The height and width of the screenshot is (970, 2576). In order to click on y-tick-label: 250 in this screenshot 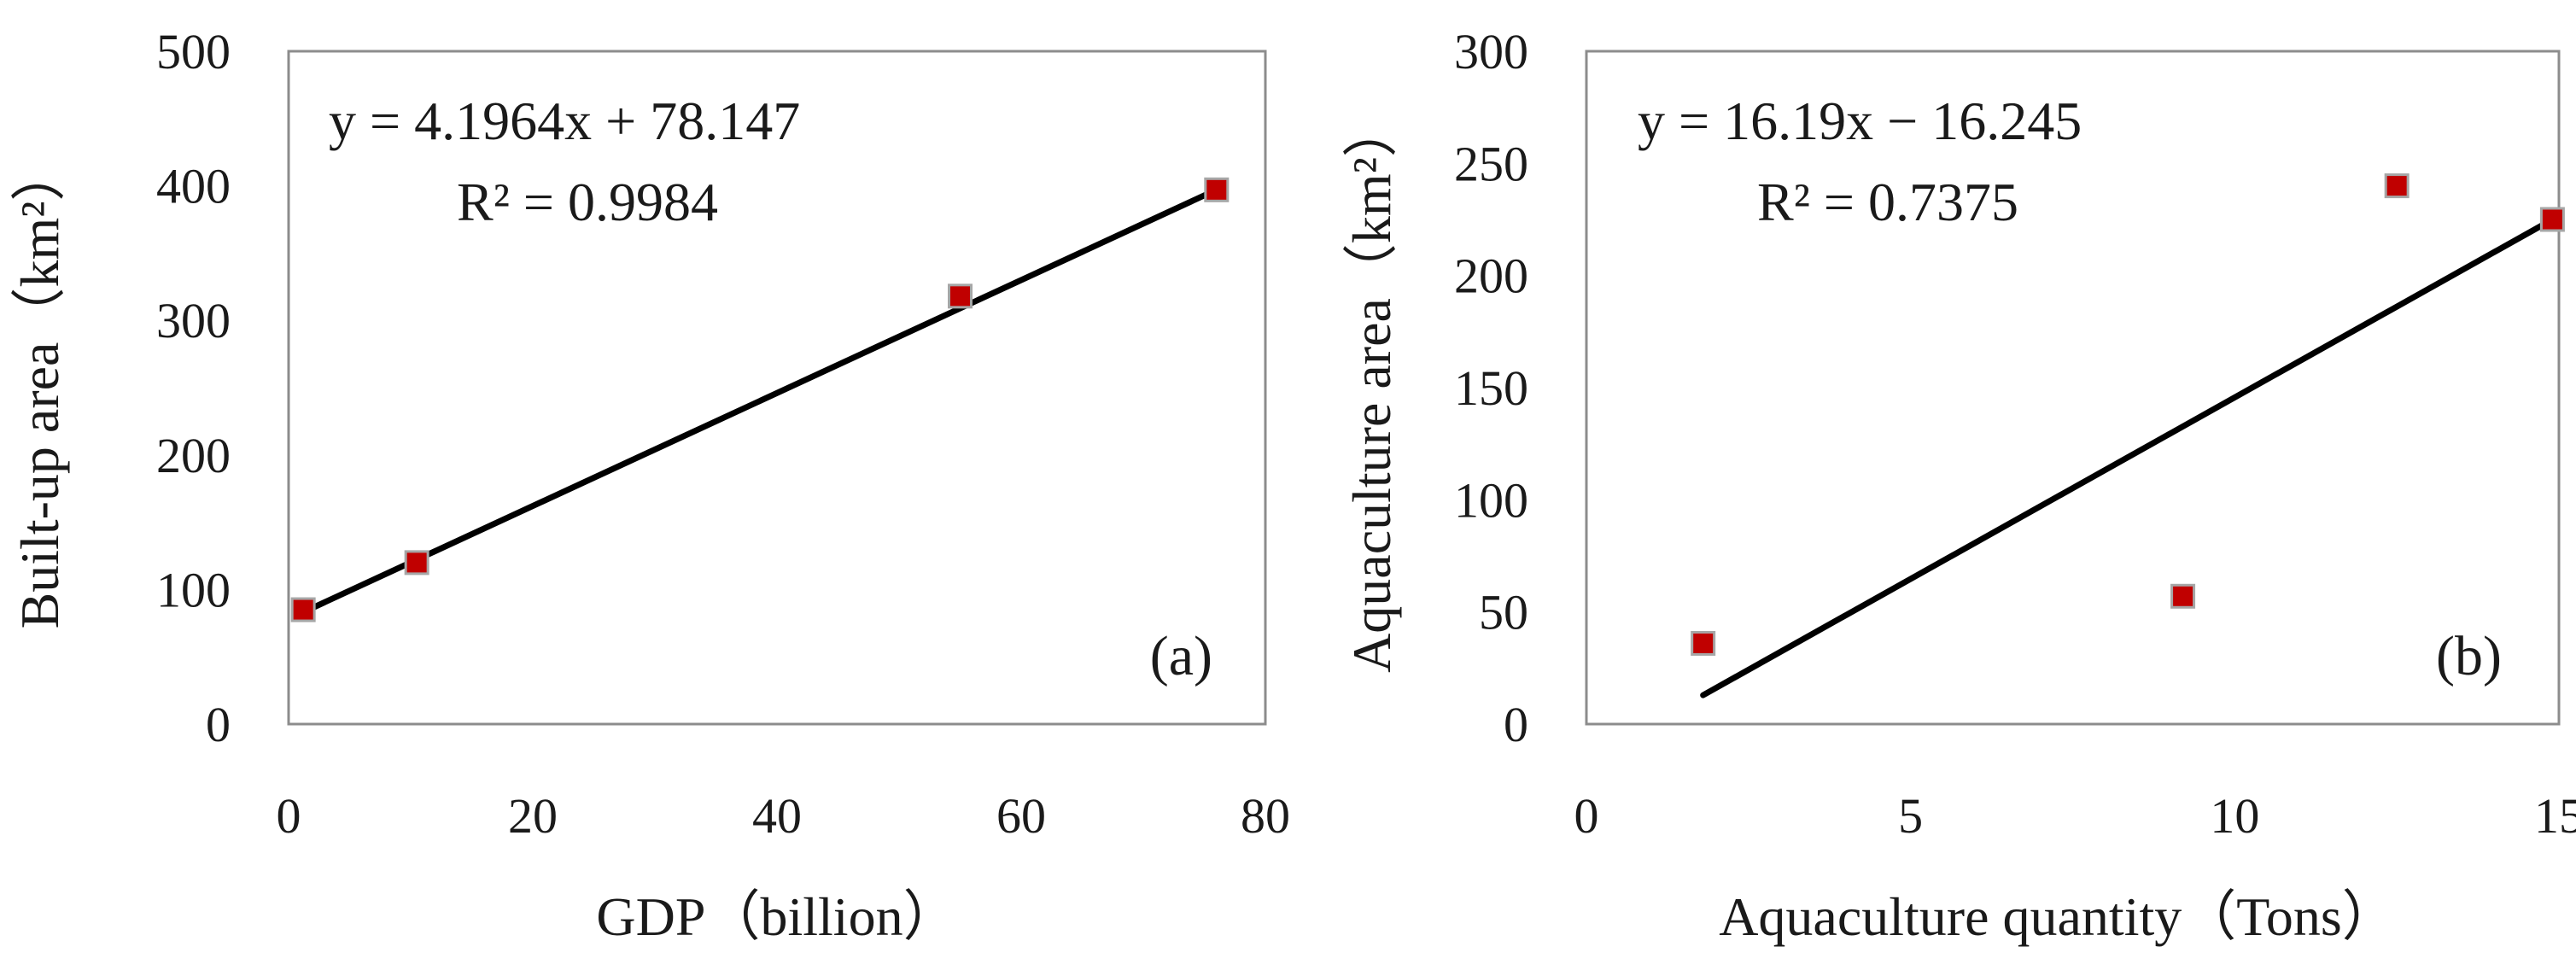, I will do `click(1491, 164)`.